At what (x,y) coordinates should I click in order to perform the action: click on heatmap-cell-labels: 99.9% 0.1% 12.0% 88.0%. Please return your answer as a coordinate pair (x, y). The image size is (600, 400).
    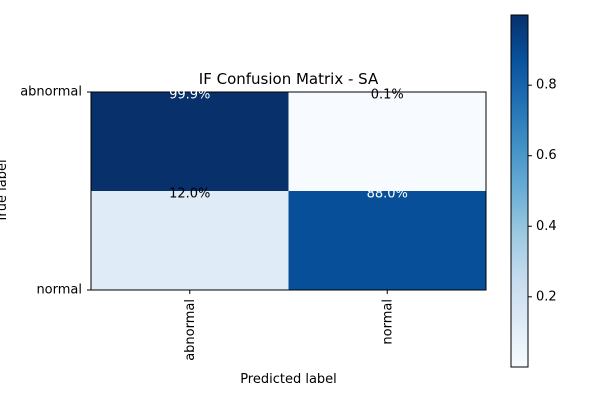
    Looking at the image, I should click on (288, 145).